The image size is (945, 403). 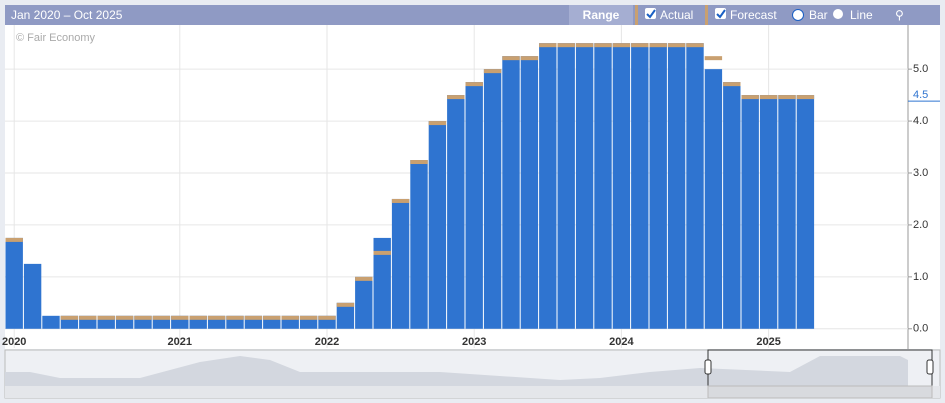 I want to click on x-tick-label: 2022, so click(x=327, y=342).